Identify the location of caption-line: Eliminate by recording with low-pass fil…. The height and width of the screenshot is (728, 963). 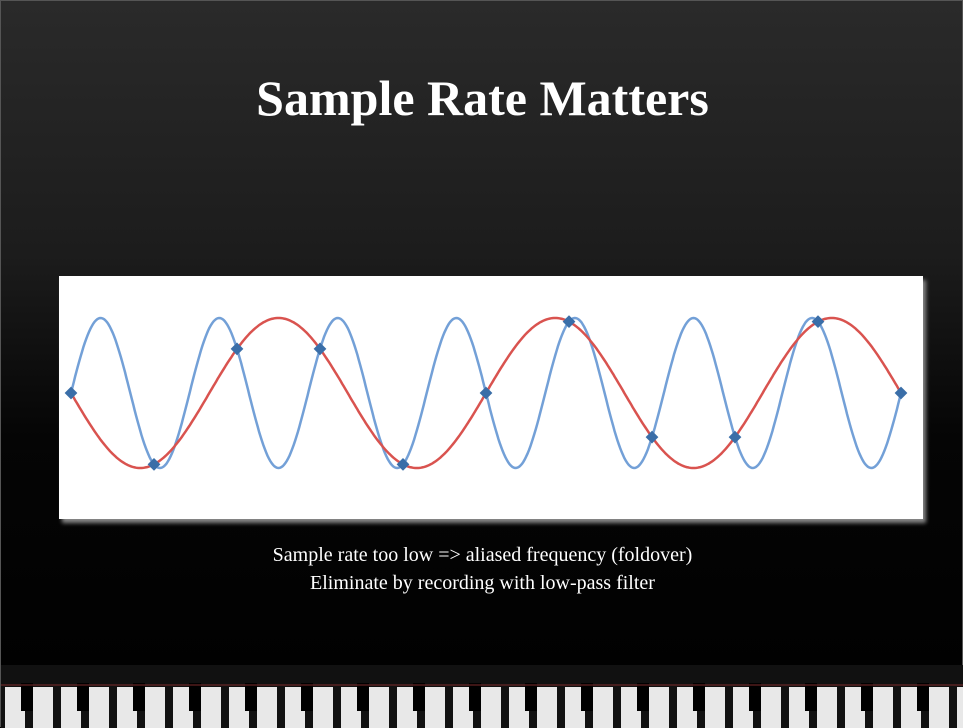
(482, 583).